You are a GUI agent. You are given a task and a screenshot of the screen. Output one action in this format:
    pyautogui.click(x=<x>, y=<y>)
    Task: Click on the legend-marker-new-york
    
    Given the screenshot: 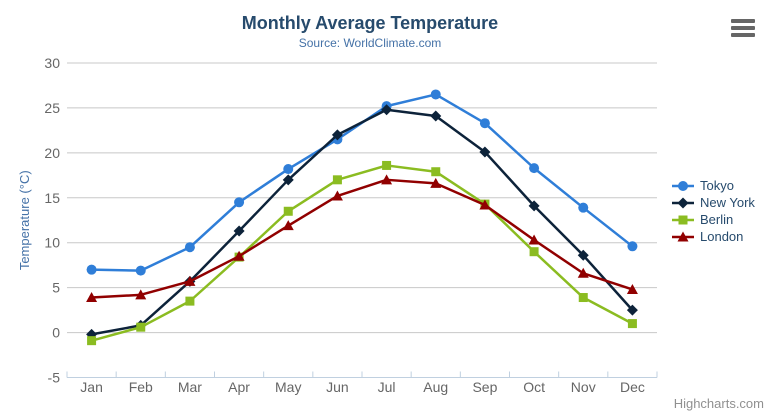 What is the action you would take?
    pyautogui.click(x=683, y=202)
    